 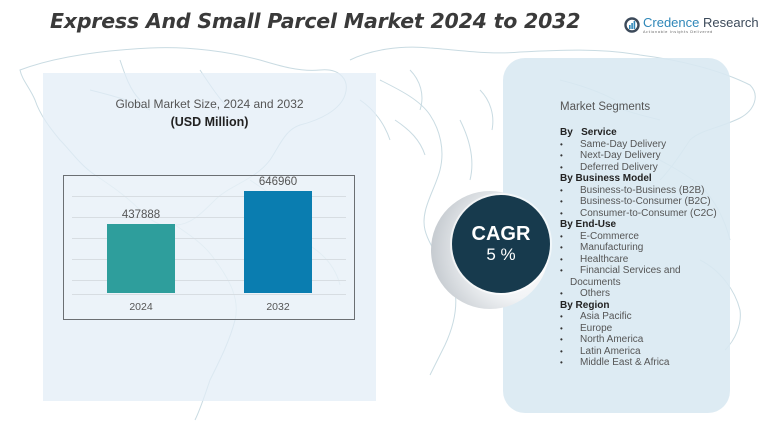 I want to click on segment-item: • Consumer-to-Consumer (C2C), so click(x=638, y=214).